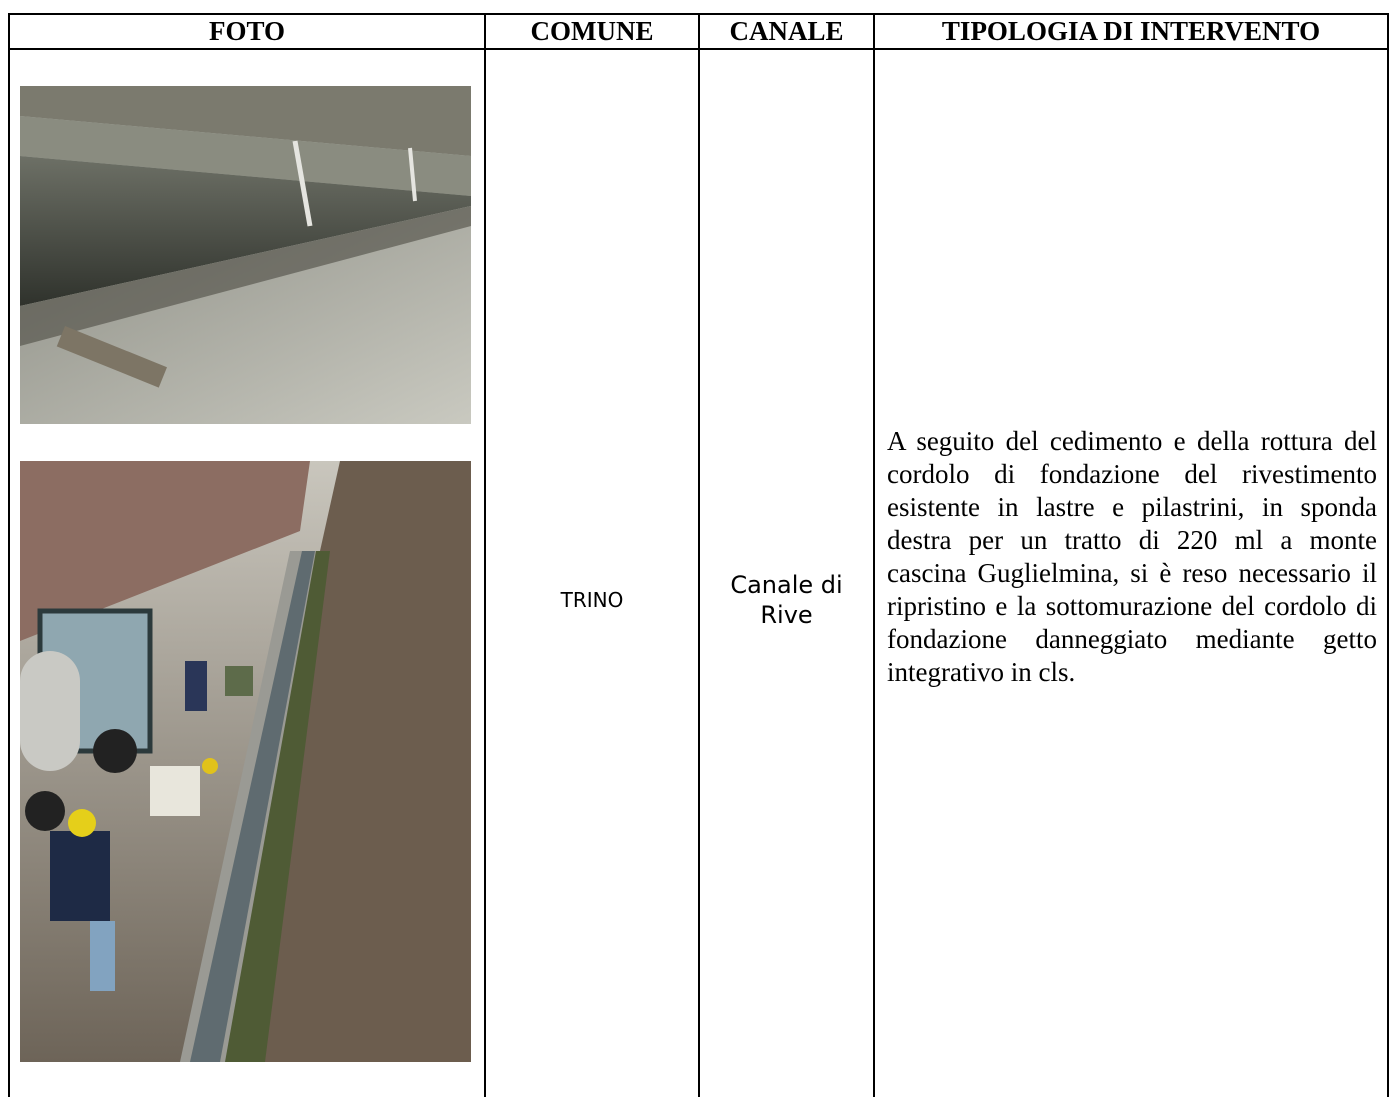 The height and width of the screenshot is (1097, 1394). What do you see at coordinates (786, 31) in the screenshot?
I see `header-cell: CANALE` at bounding box center [786, 31].